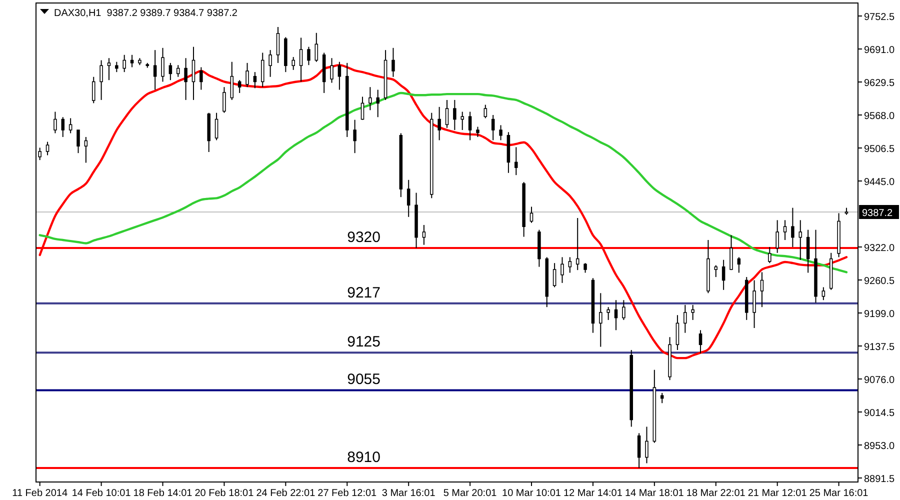 The image size is (900, 500). I want to click on ref-line-label: 9320, so click(364, 237).